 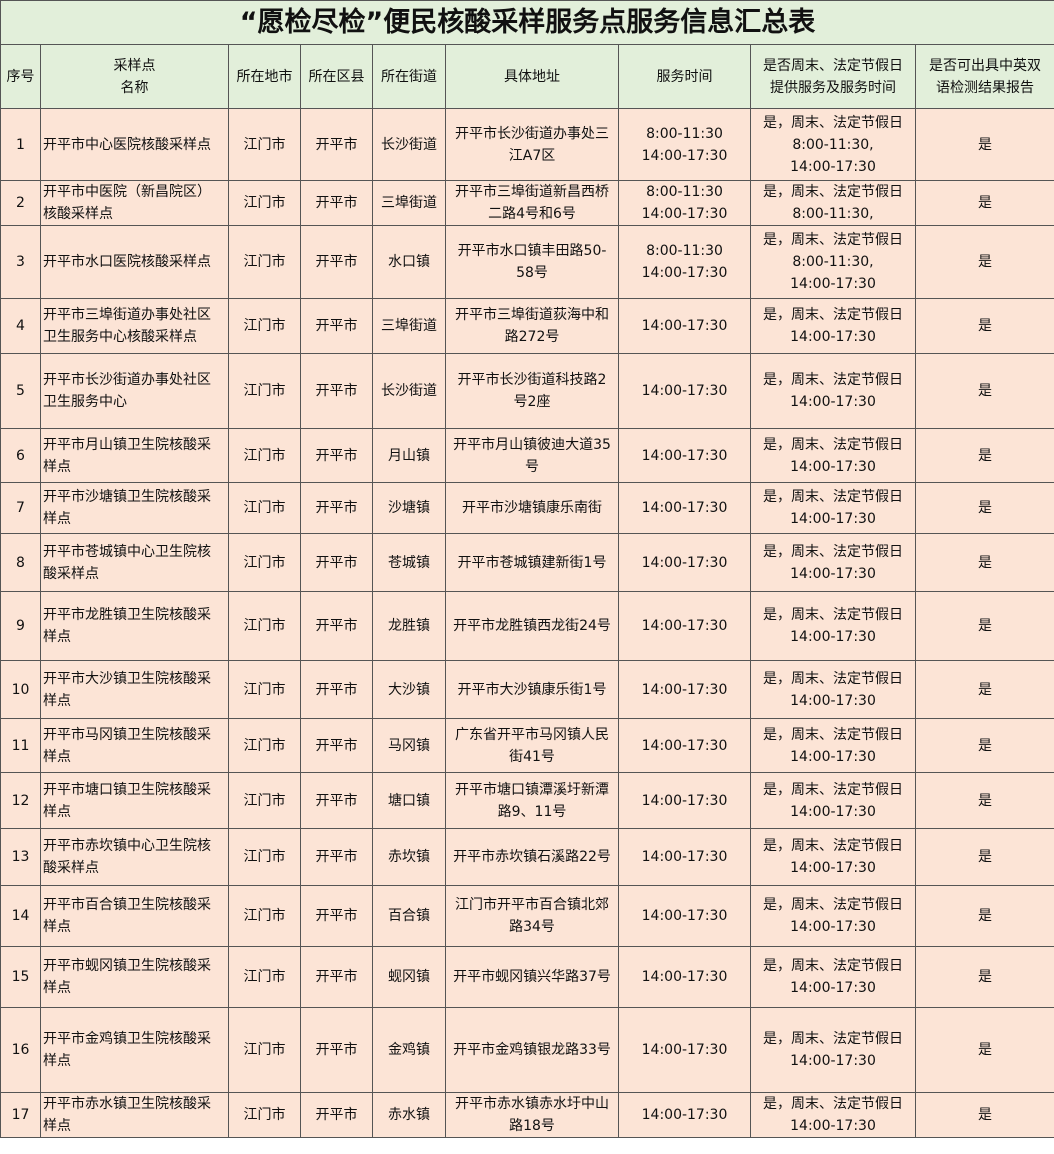 What do you see at coordinates (532, 800) in the screenshot?
I see `cell-address: 开平市塘口镇潭溪圩新潭 路9、11号` at bounding box center [532, 800].